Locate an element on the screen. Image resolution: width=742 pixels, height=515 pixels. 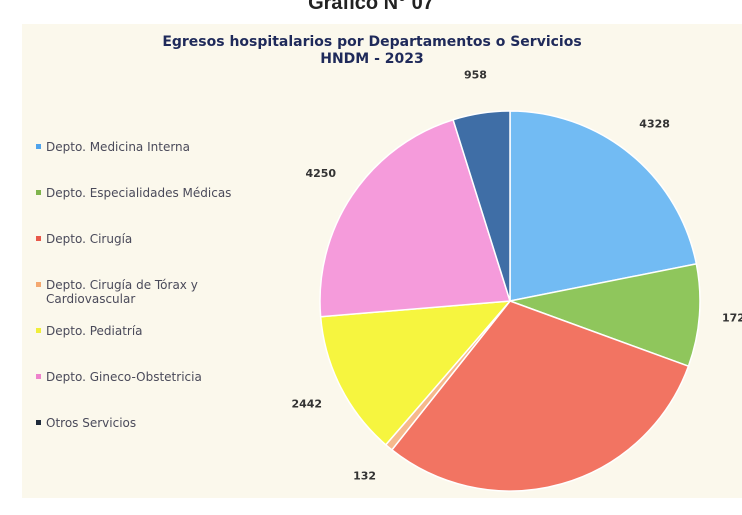
legend-item: Depto. Pediatría is located at coordinates (156, 347).